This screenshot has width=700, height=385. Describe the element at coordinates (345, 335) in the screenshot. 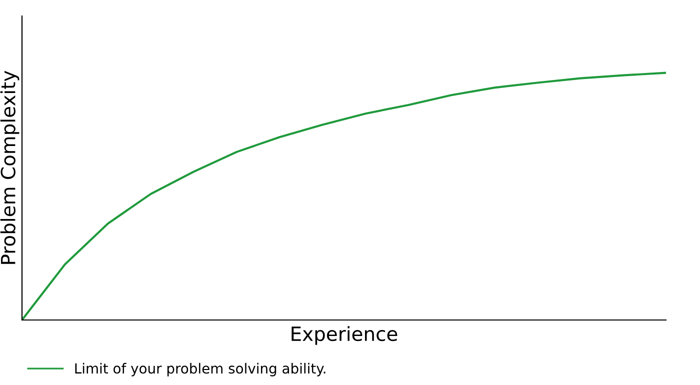

I see `x-axis-title: Experience` at that location.